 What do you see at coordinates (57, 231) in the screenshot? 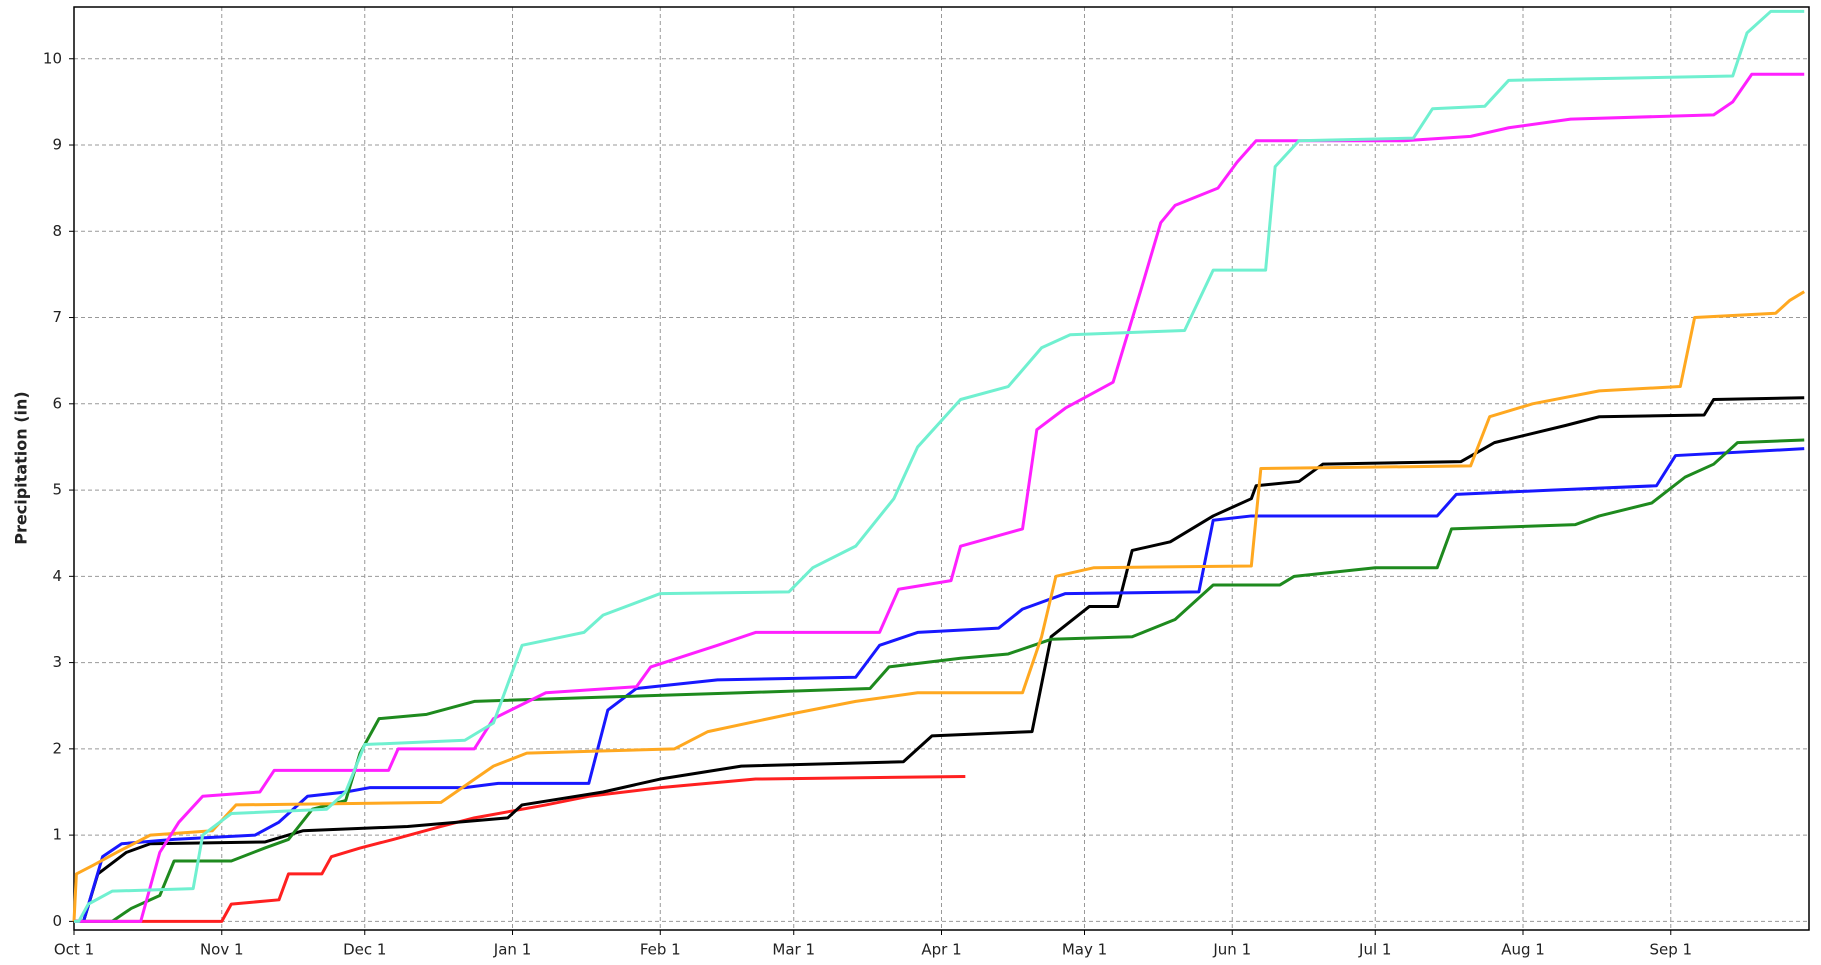
I see `y-tick-label: 8` at bounding box center [57, 231].